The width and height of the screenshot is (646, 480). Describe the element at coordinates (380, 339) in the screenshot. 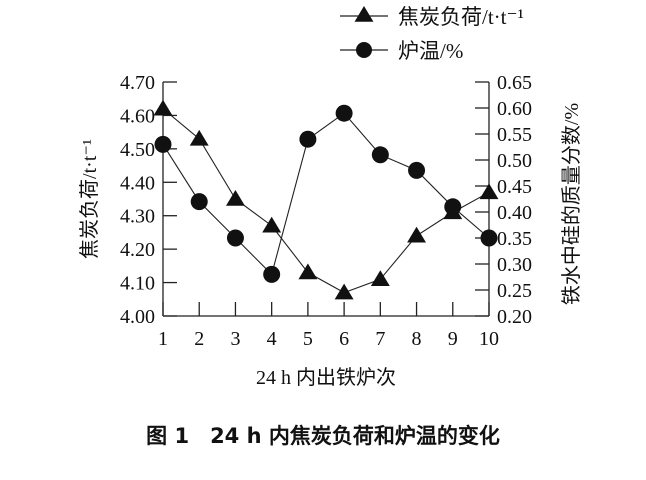

I see `x-tick-label: 7` at that location.